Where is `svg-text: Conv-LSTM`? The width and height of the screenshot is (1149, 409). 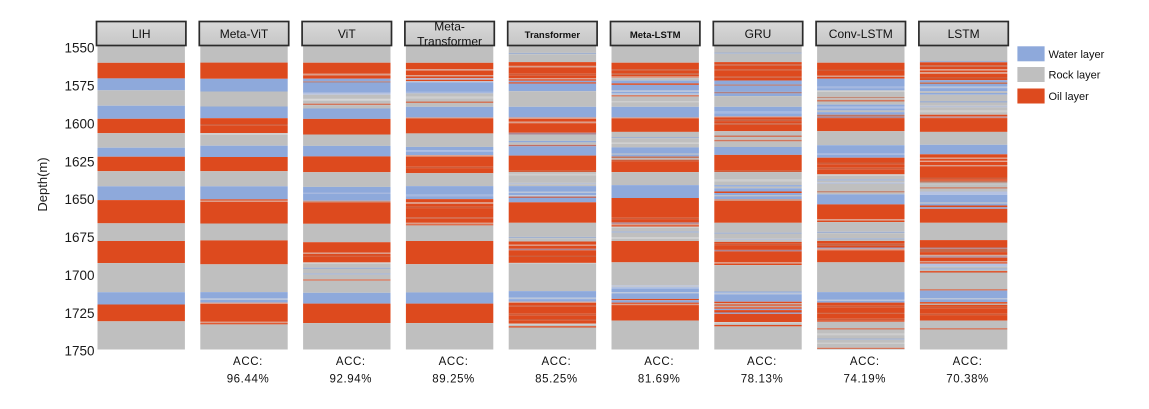
svg-text: Conv-LSTM is located at coordinates (861, 34).